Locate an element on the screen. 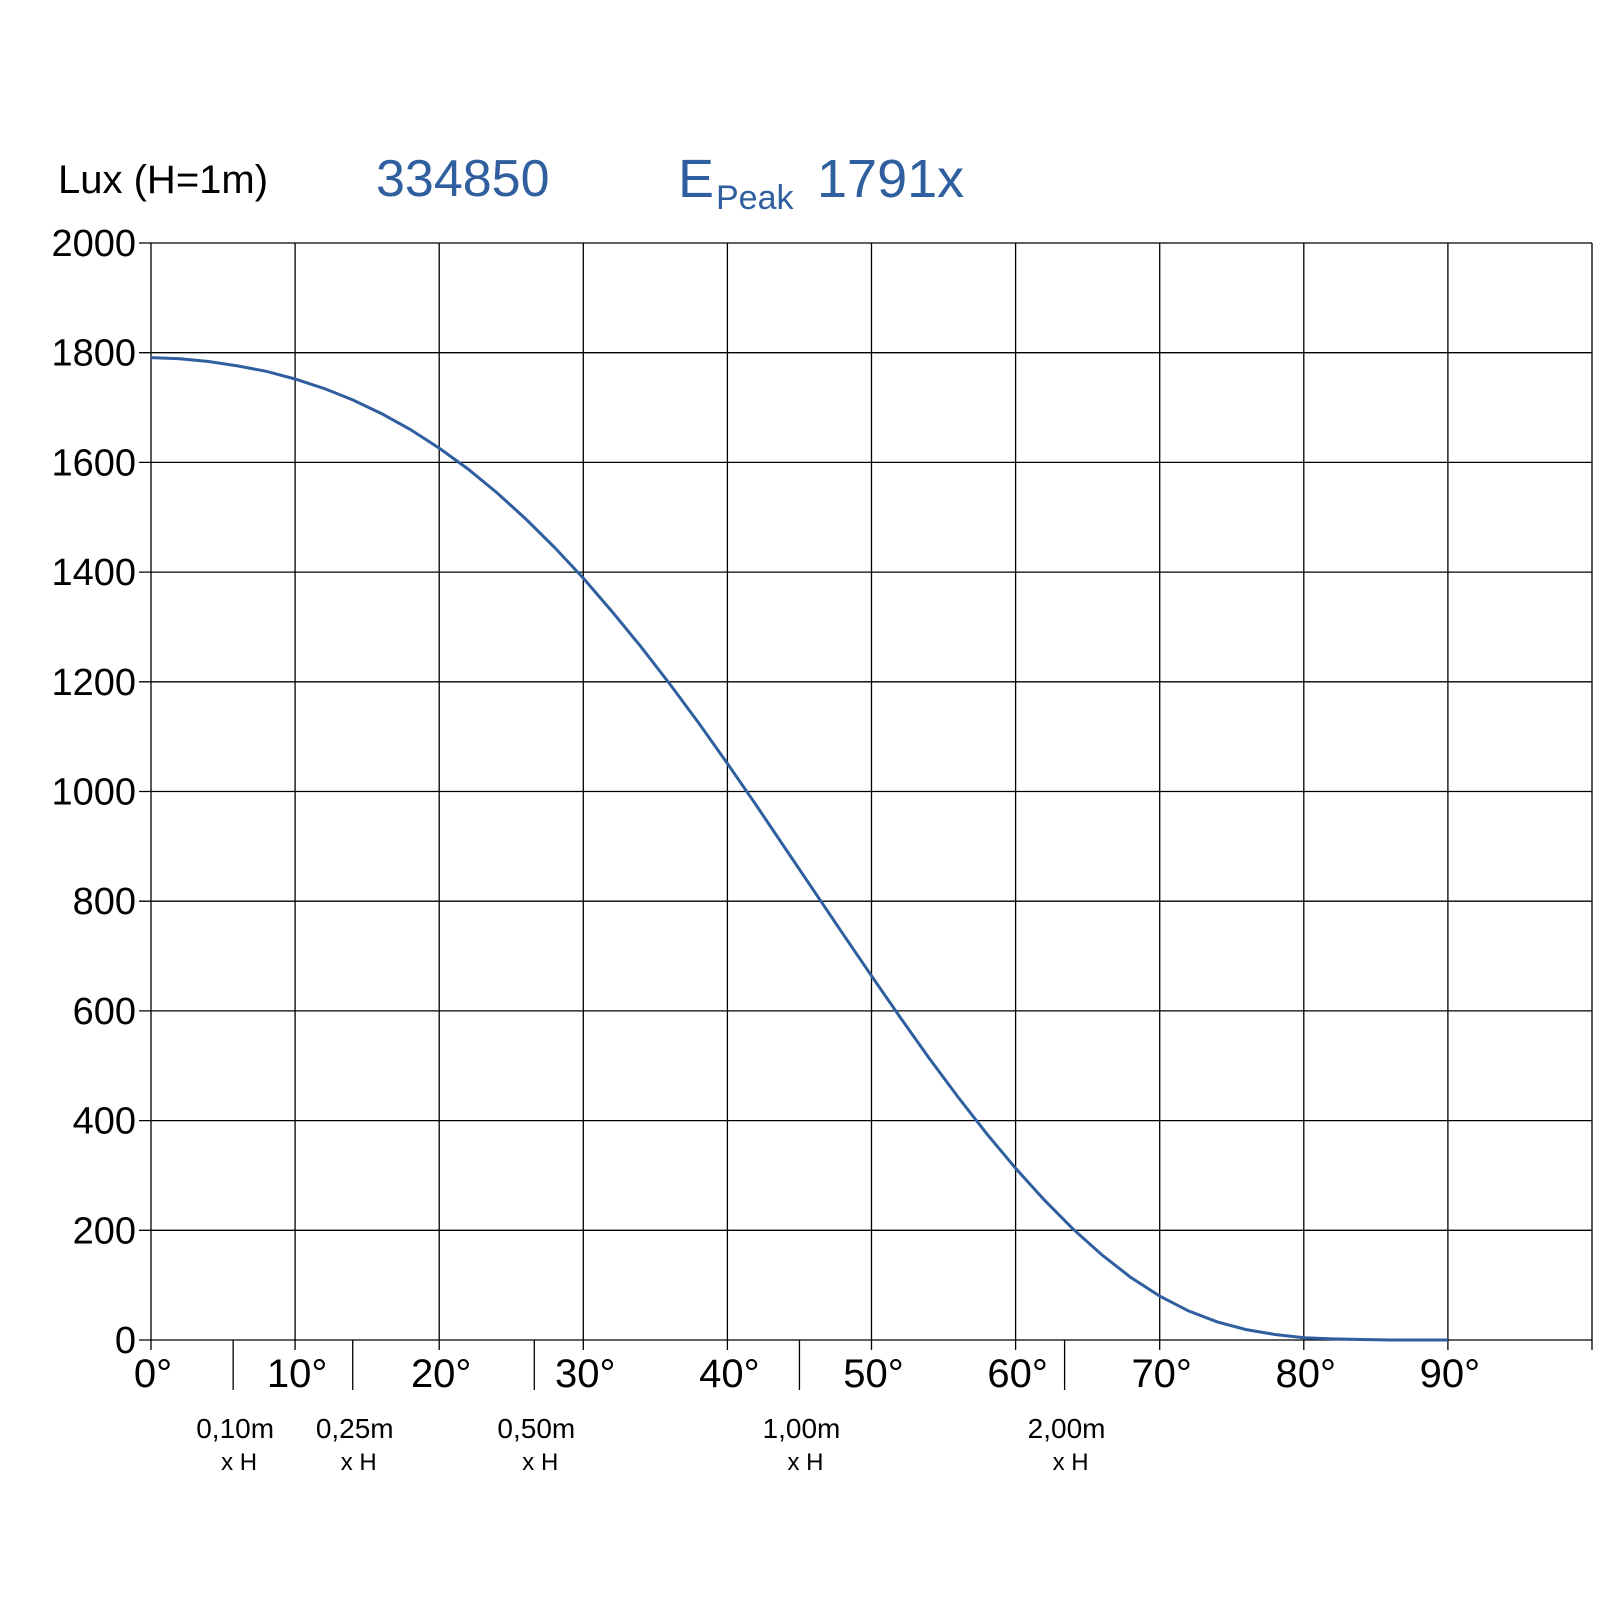 The height and width of the screenshot is (1620, 1620). y-tick-label: 1200 is located at coordinates (93, 683).